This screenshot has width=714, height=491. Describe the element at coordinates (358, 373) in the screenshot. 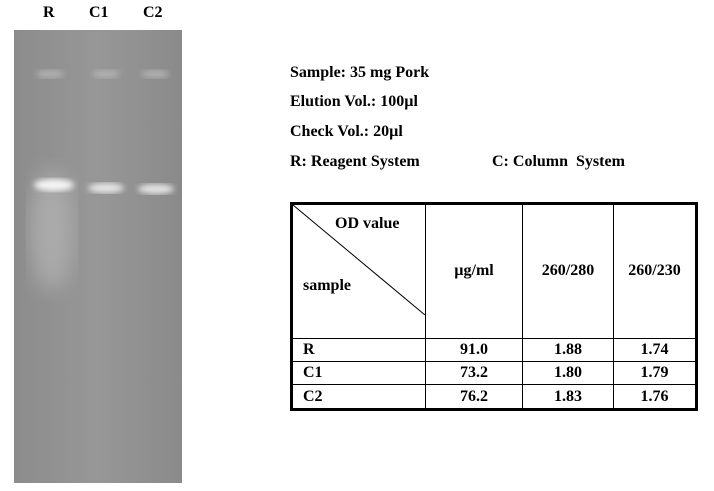

I see `table-cell: C1` at that location.